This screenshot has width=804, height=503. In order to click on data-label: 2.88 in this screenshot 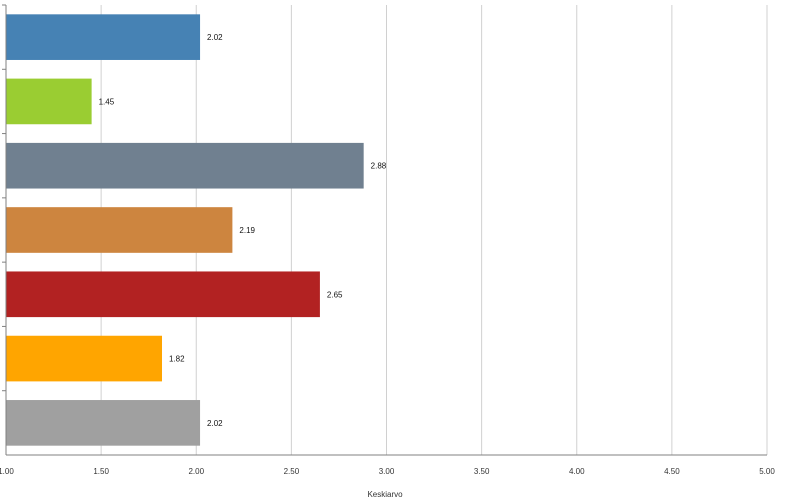, I will do `click(379, 166)`.